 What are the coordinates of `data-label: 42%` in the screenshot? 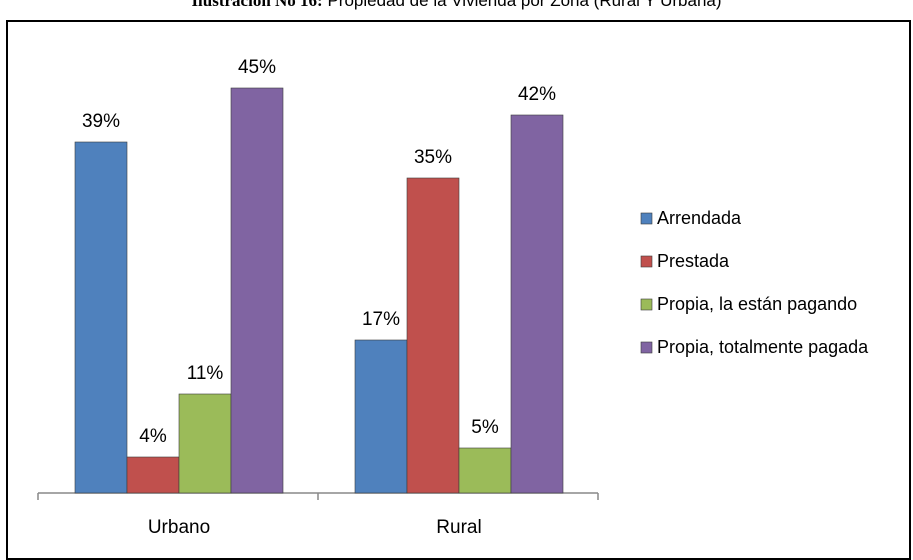 It's located at (537, 94).